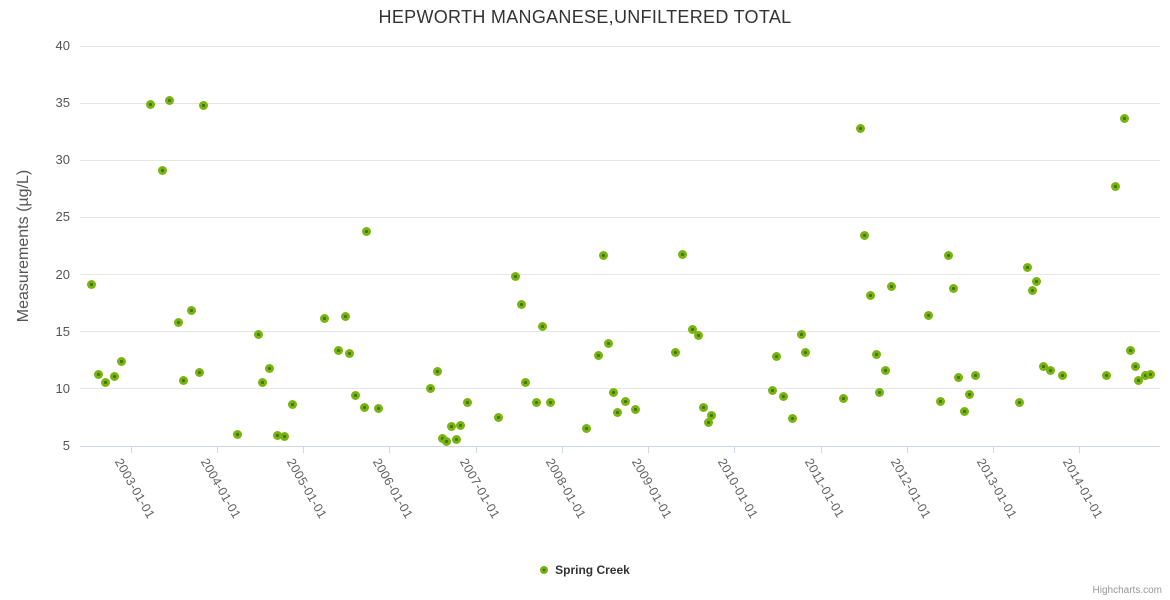 This screenshot has width=1170, height=600. Describe the element at coordinates (994, 450) in the screenshot. I see `x-tick` at that location.